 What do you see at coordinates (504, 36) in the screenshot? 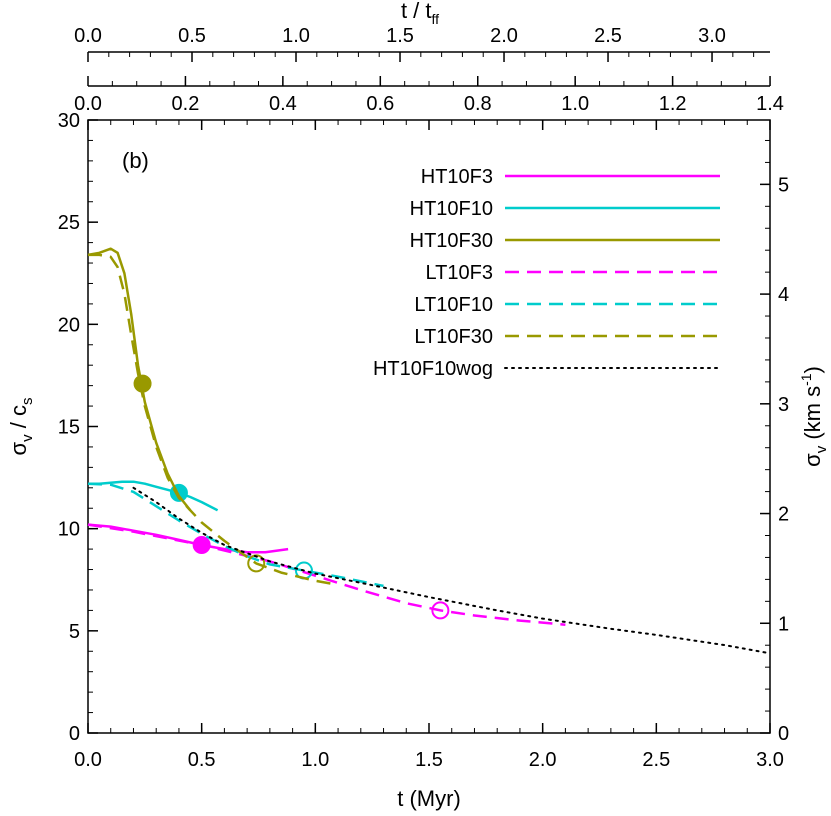
I see `top-axis-2-label: 2.0` at bounding box center [504, 36].